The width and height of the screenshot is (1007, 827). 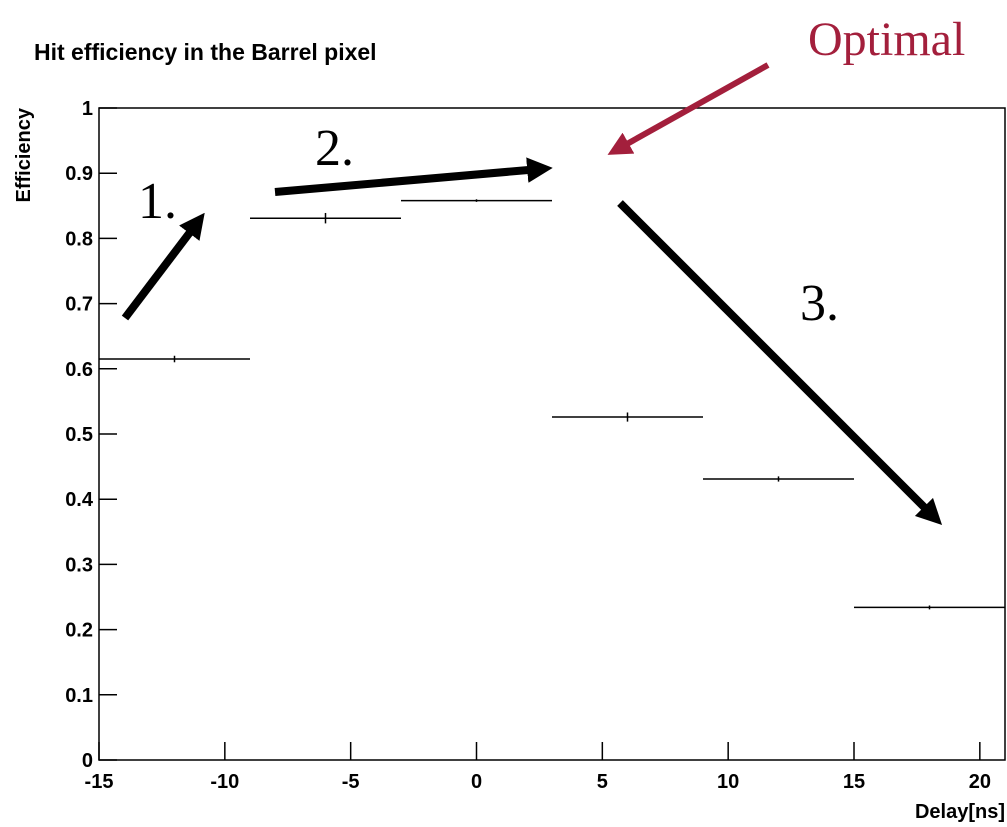 What do you see at coordinates (79, 239) in the screenshot?
I see `y-tick-label: 0.8` at bounding box center [79, 239].